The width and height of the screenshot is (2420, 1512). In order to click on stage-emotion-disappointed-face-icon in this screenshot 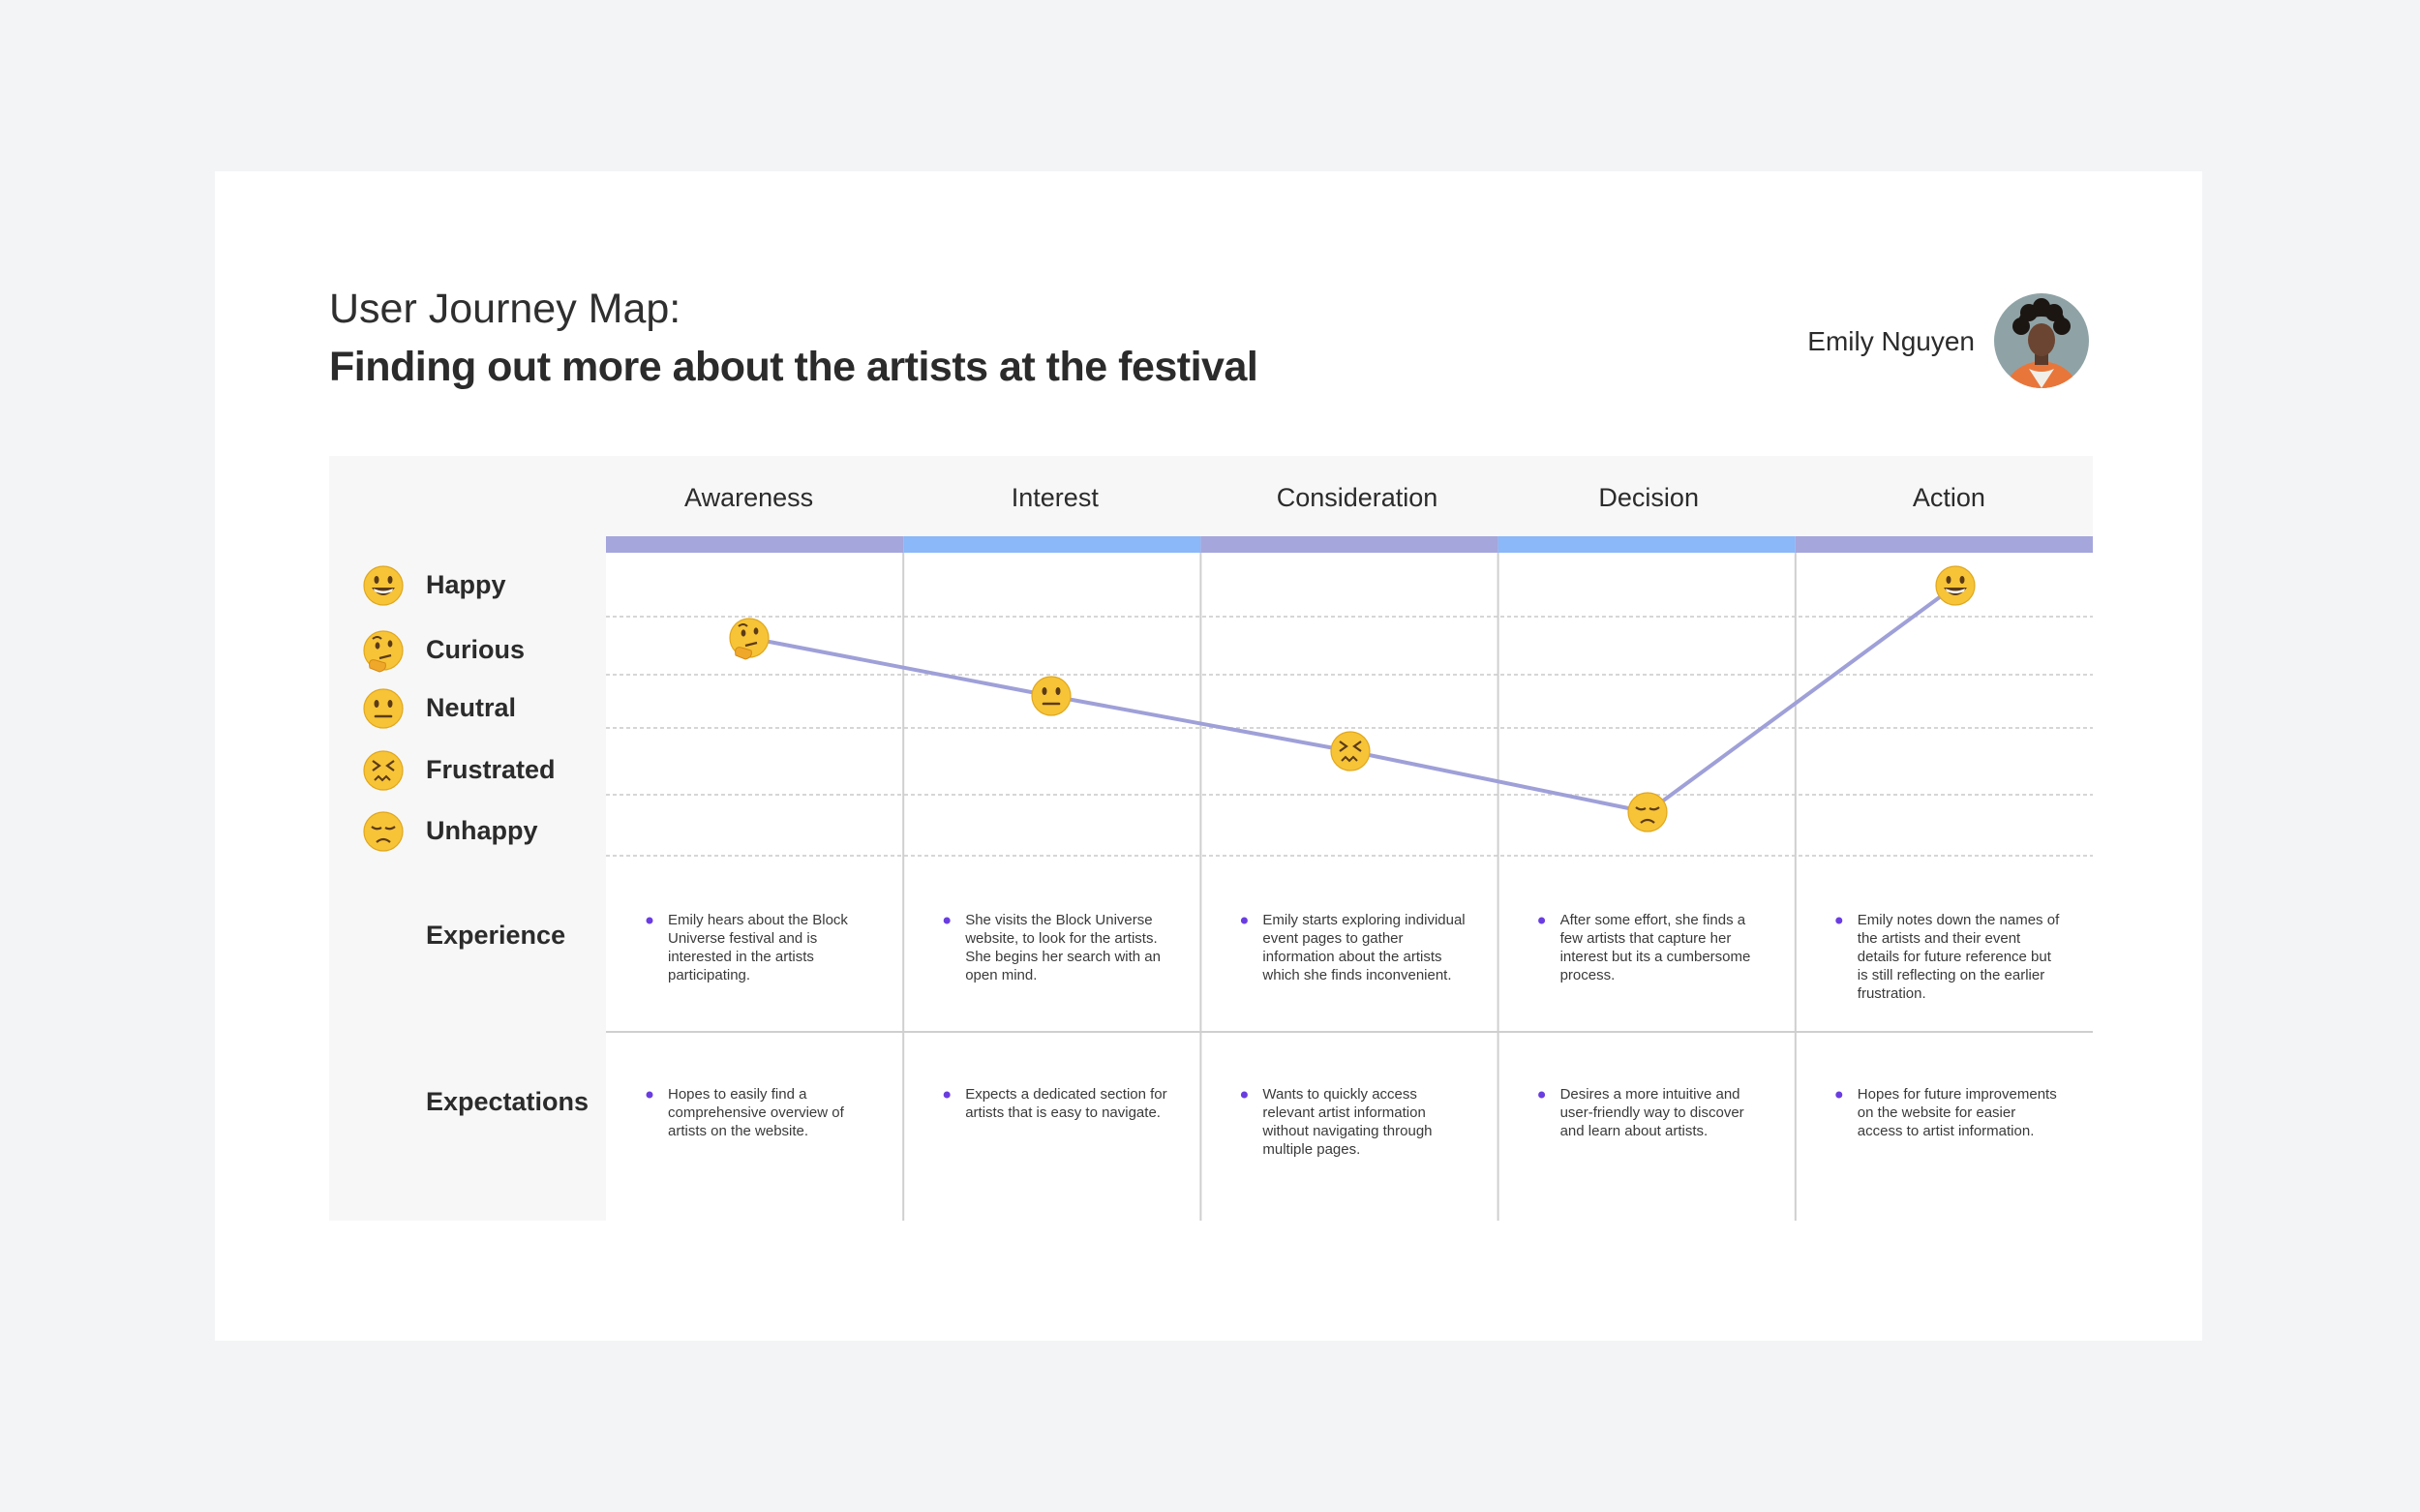, I will do `click(1647, 812)`.